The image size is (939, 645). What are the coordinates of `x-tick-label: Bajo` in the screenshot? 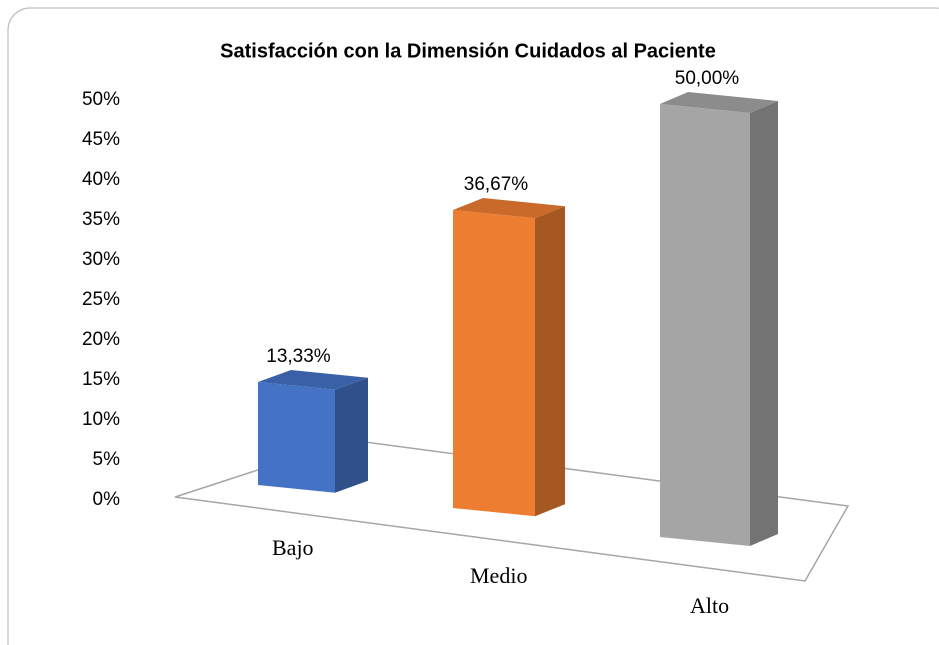 It's located at (293, 547).